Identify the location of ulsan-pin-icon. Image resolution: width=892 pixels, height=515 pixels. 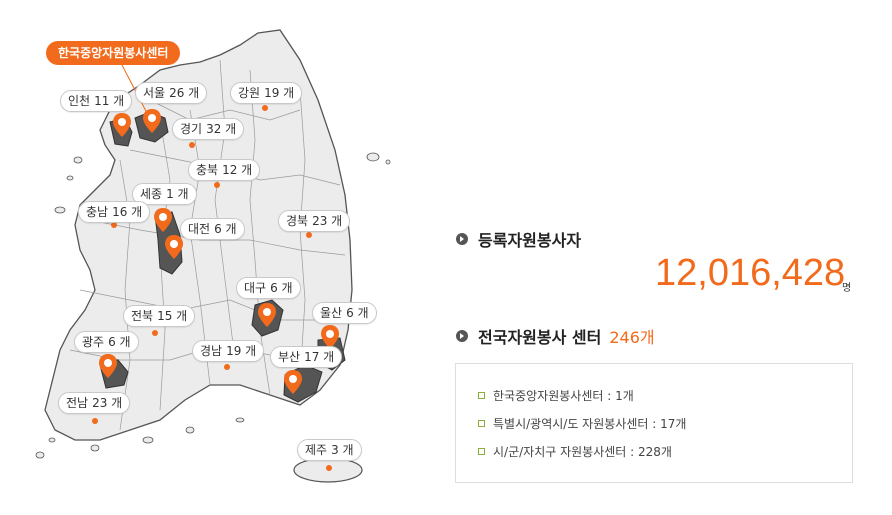
(330, 337).